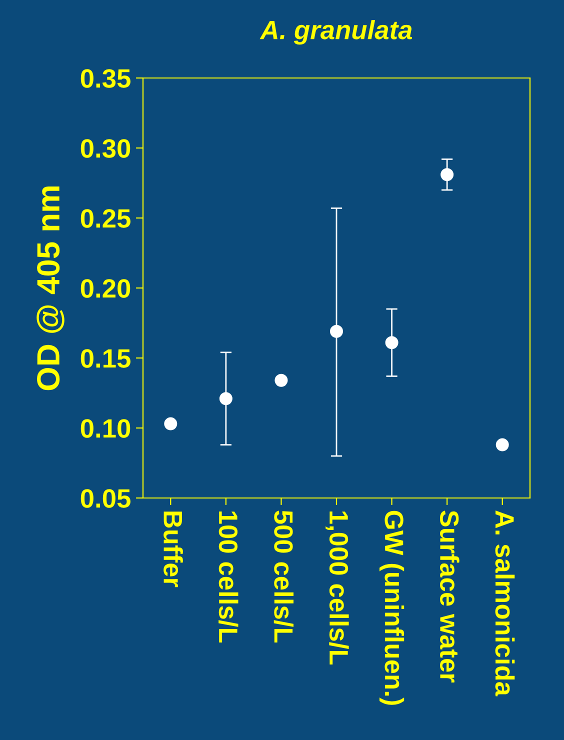 Image resolution: width=564 pixels, height=740 pixels. I want to click on chart-title: A. granulata, so click(336, 32).